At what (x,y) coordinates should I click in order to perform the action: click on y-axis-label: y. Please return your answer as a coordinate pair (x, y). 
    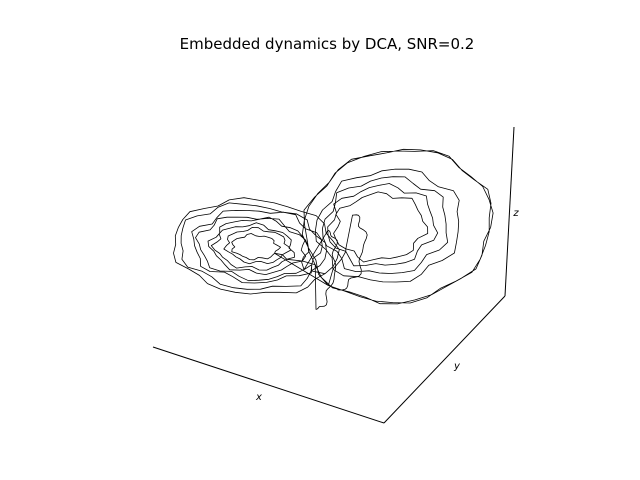
    Looking at the image, I should click on (457, 366).